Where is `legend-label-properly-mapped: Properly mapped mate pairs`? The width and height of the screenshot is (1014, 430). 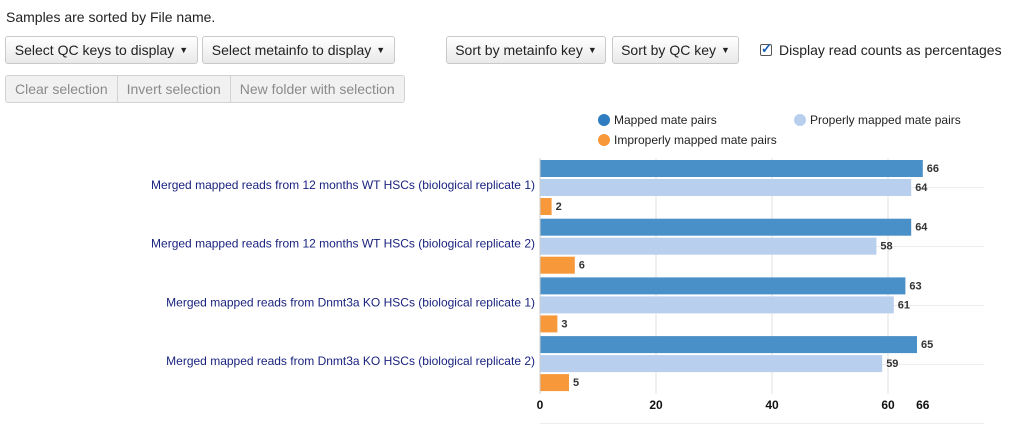 legend-label-properly-mapped: Properly mapped mate pairs is located at coordinates (885, 120).